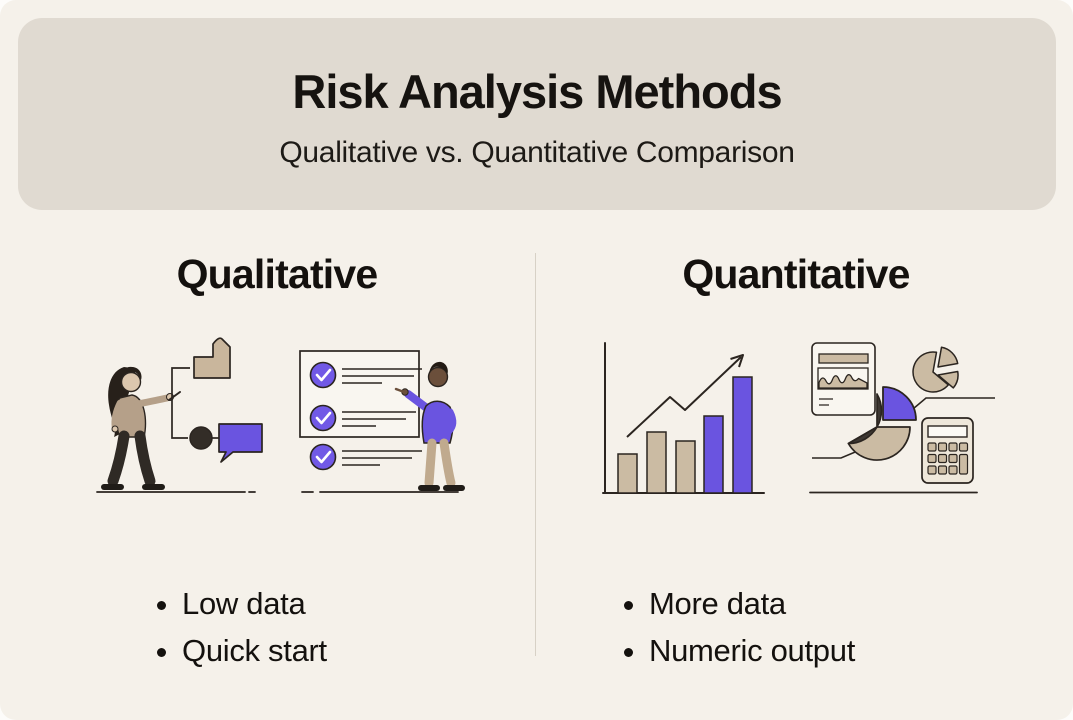  What do you see at coordinates (796, 274) in the screenshot?
I see `quantitative-heading: Quantitative` at bounding box center [796, 274].